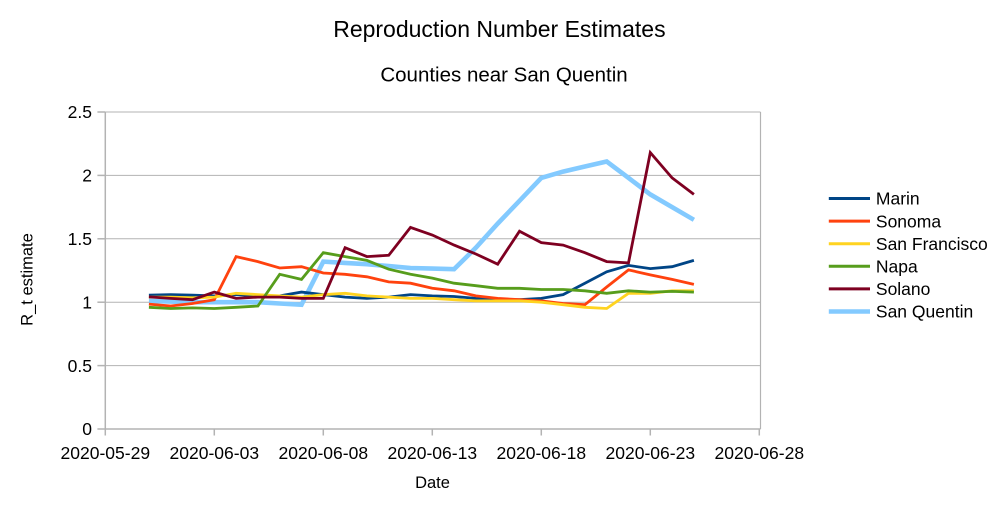 Image resolution: width=994 pixels, height=515 pixels. Describe the element at coordinates (903, 289) in the screenshot. I see `svg-text: Solano` at that location.